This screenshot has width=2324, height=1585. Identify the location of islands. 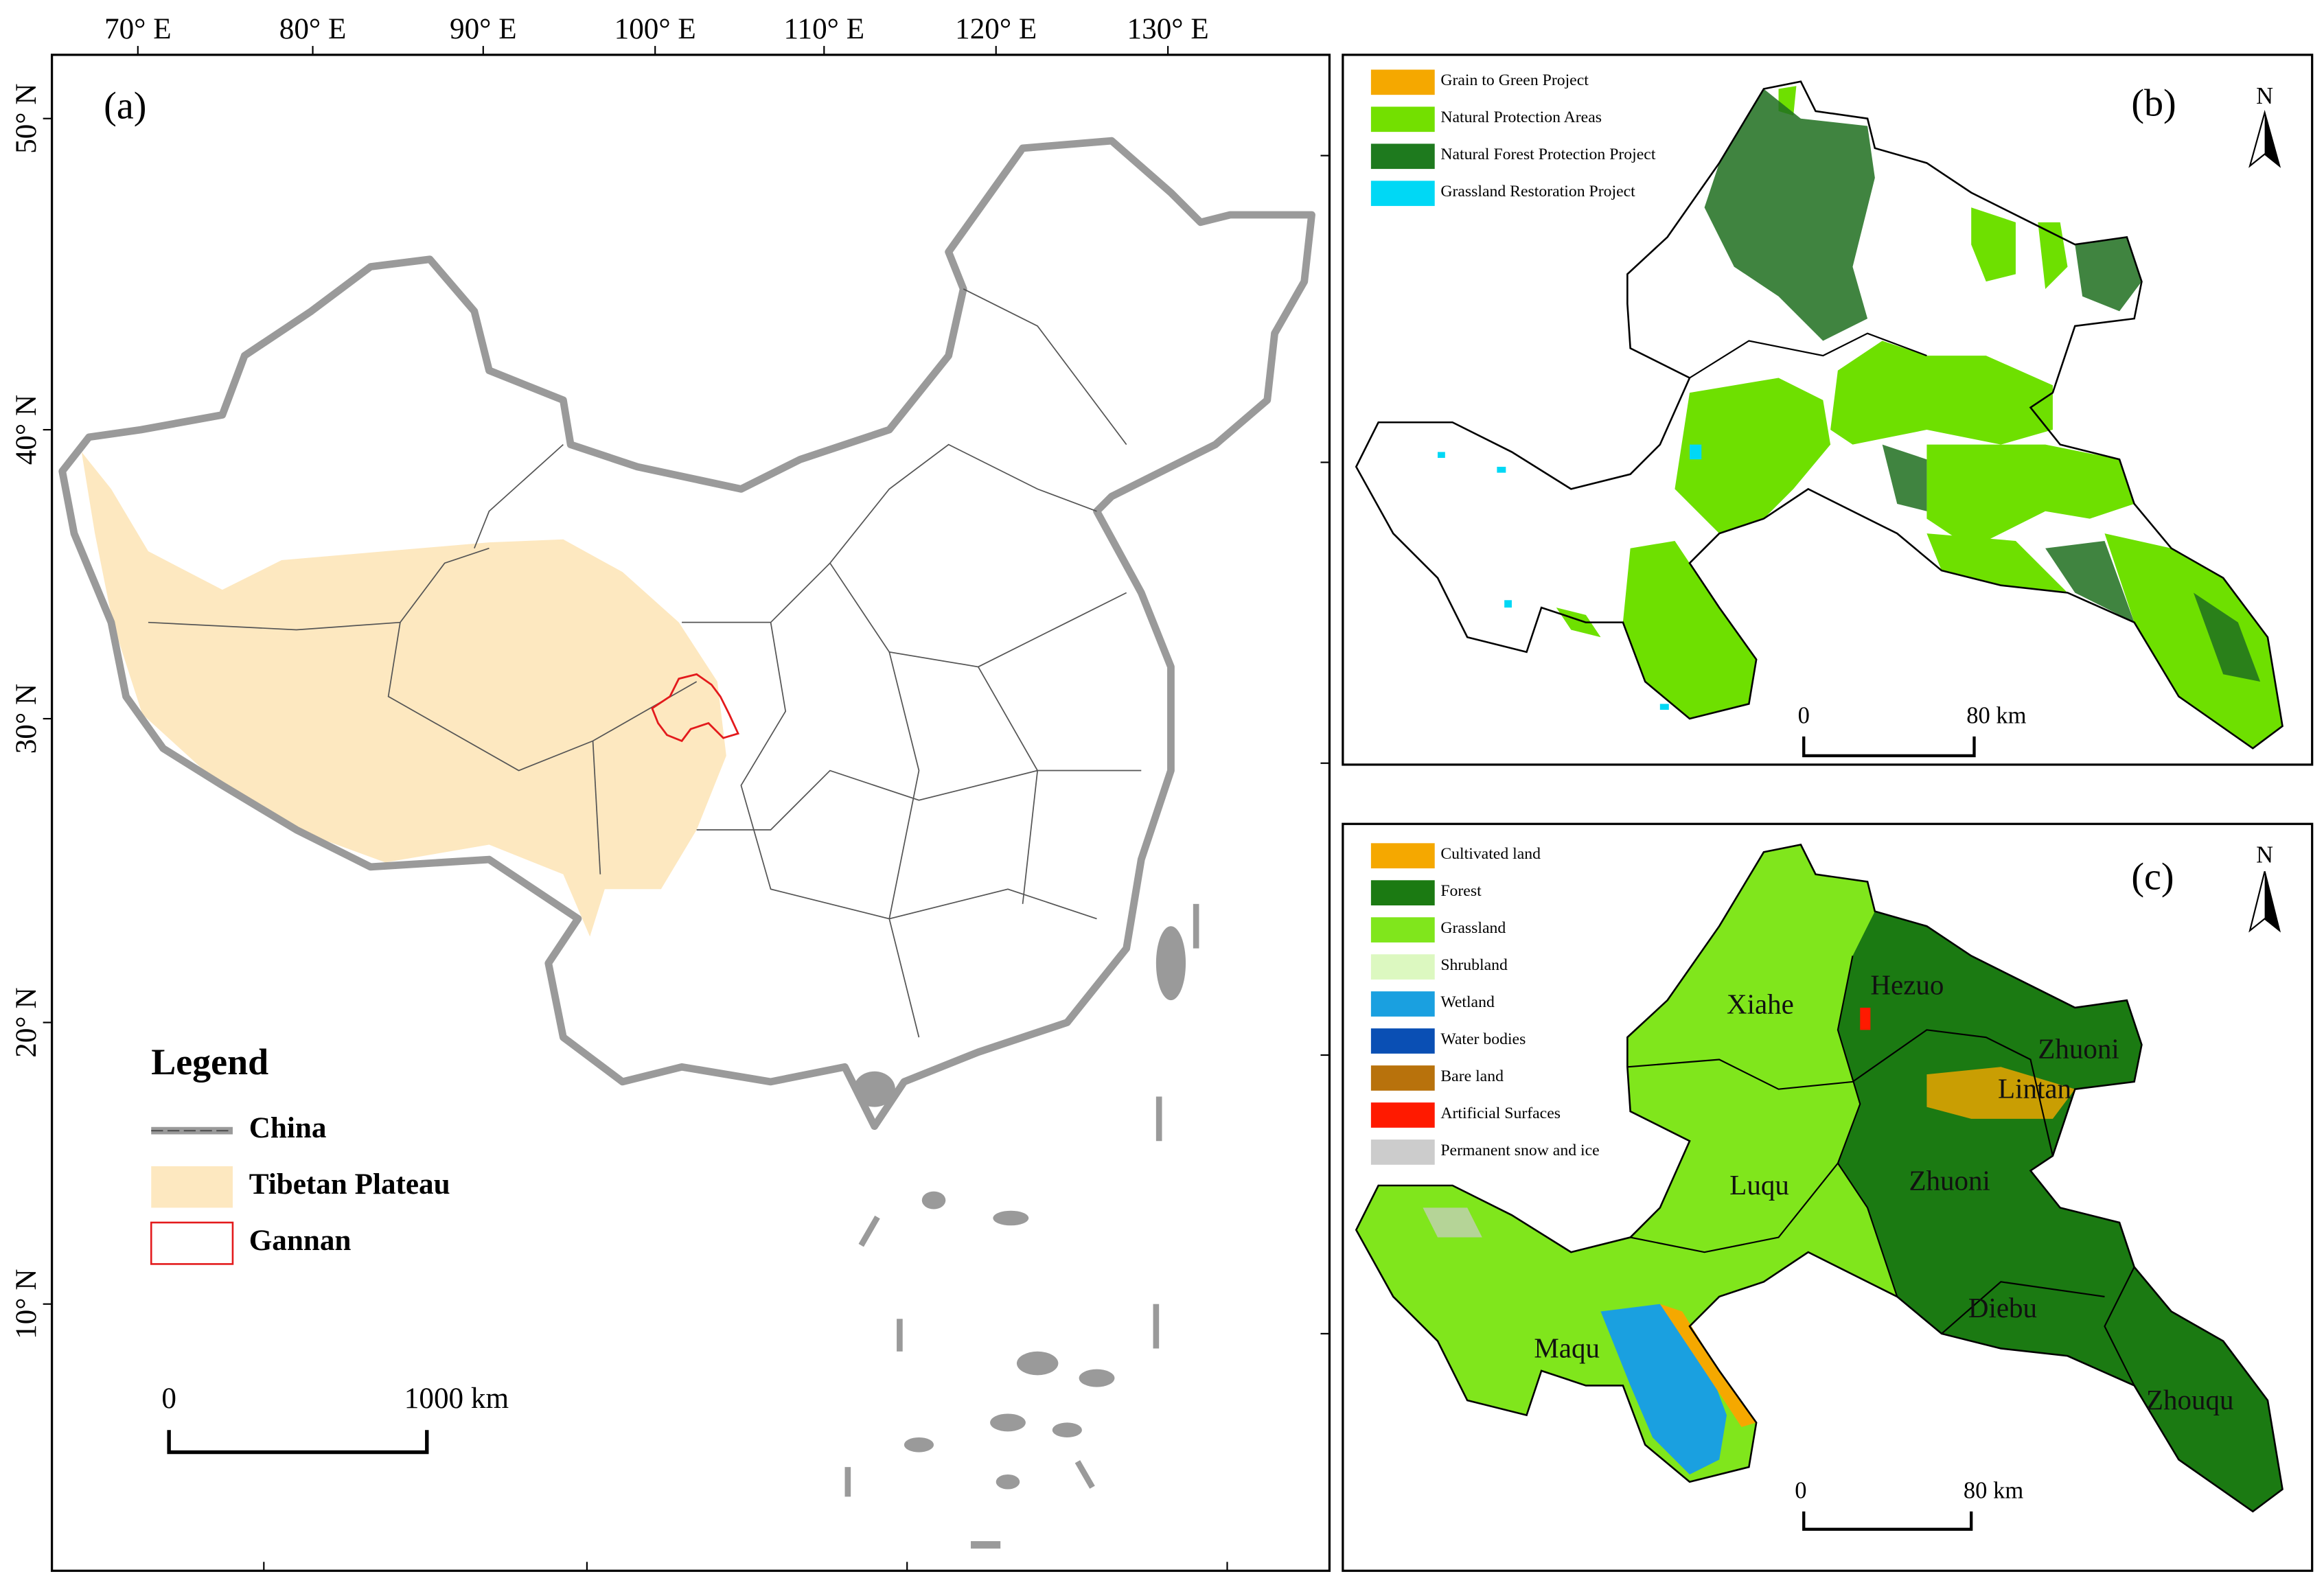
(1021, 1226).